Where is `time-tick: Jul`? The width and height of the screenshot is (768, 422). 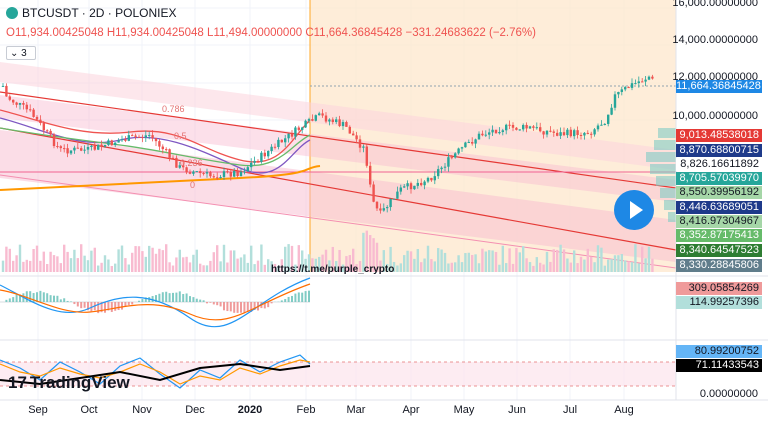
time-tick: Jul is located at coordinates (570, 410).